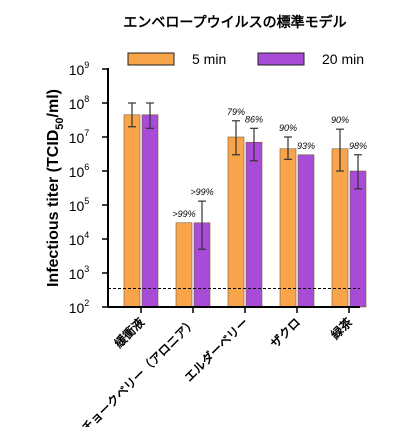  Describe the element at coordinates (79, 205) in the screenshot. I see `y-tick-label: 10⁵` at that location.